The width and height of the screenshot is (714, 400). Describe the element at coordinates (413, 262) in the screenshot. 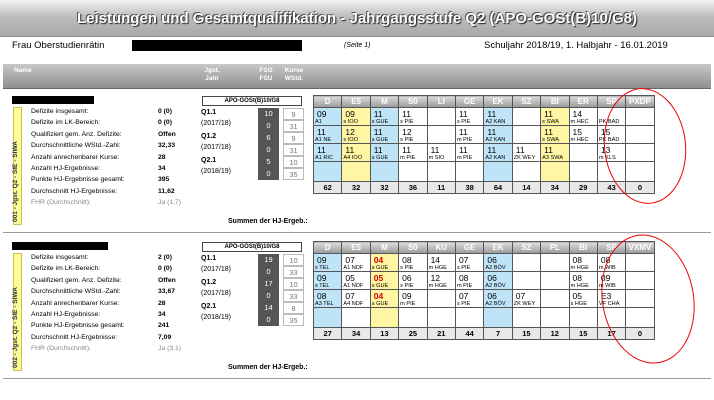

I see `grade-cell: 08 s PIE` at that location.